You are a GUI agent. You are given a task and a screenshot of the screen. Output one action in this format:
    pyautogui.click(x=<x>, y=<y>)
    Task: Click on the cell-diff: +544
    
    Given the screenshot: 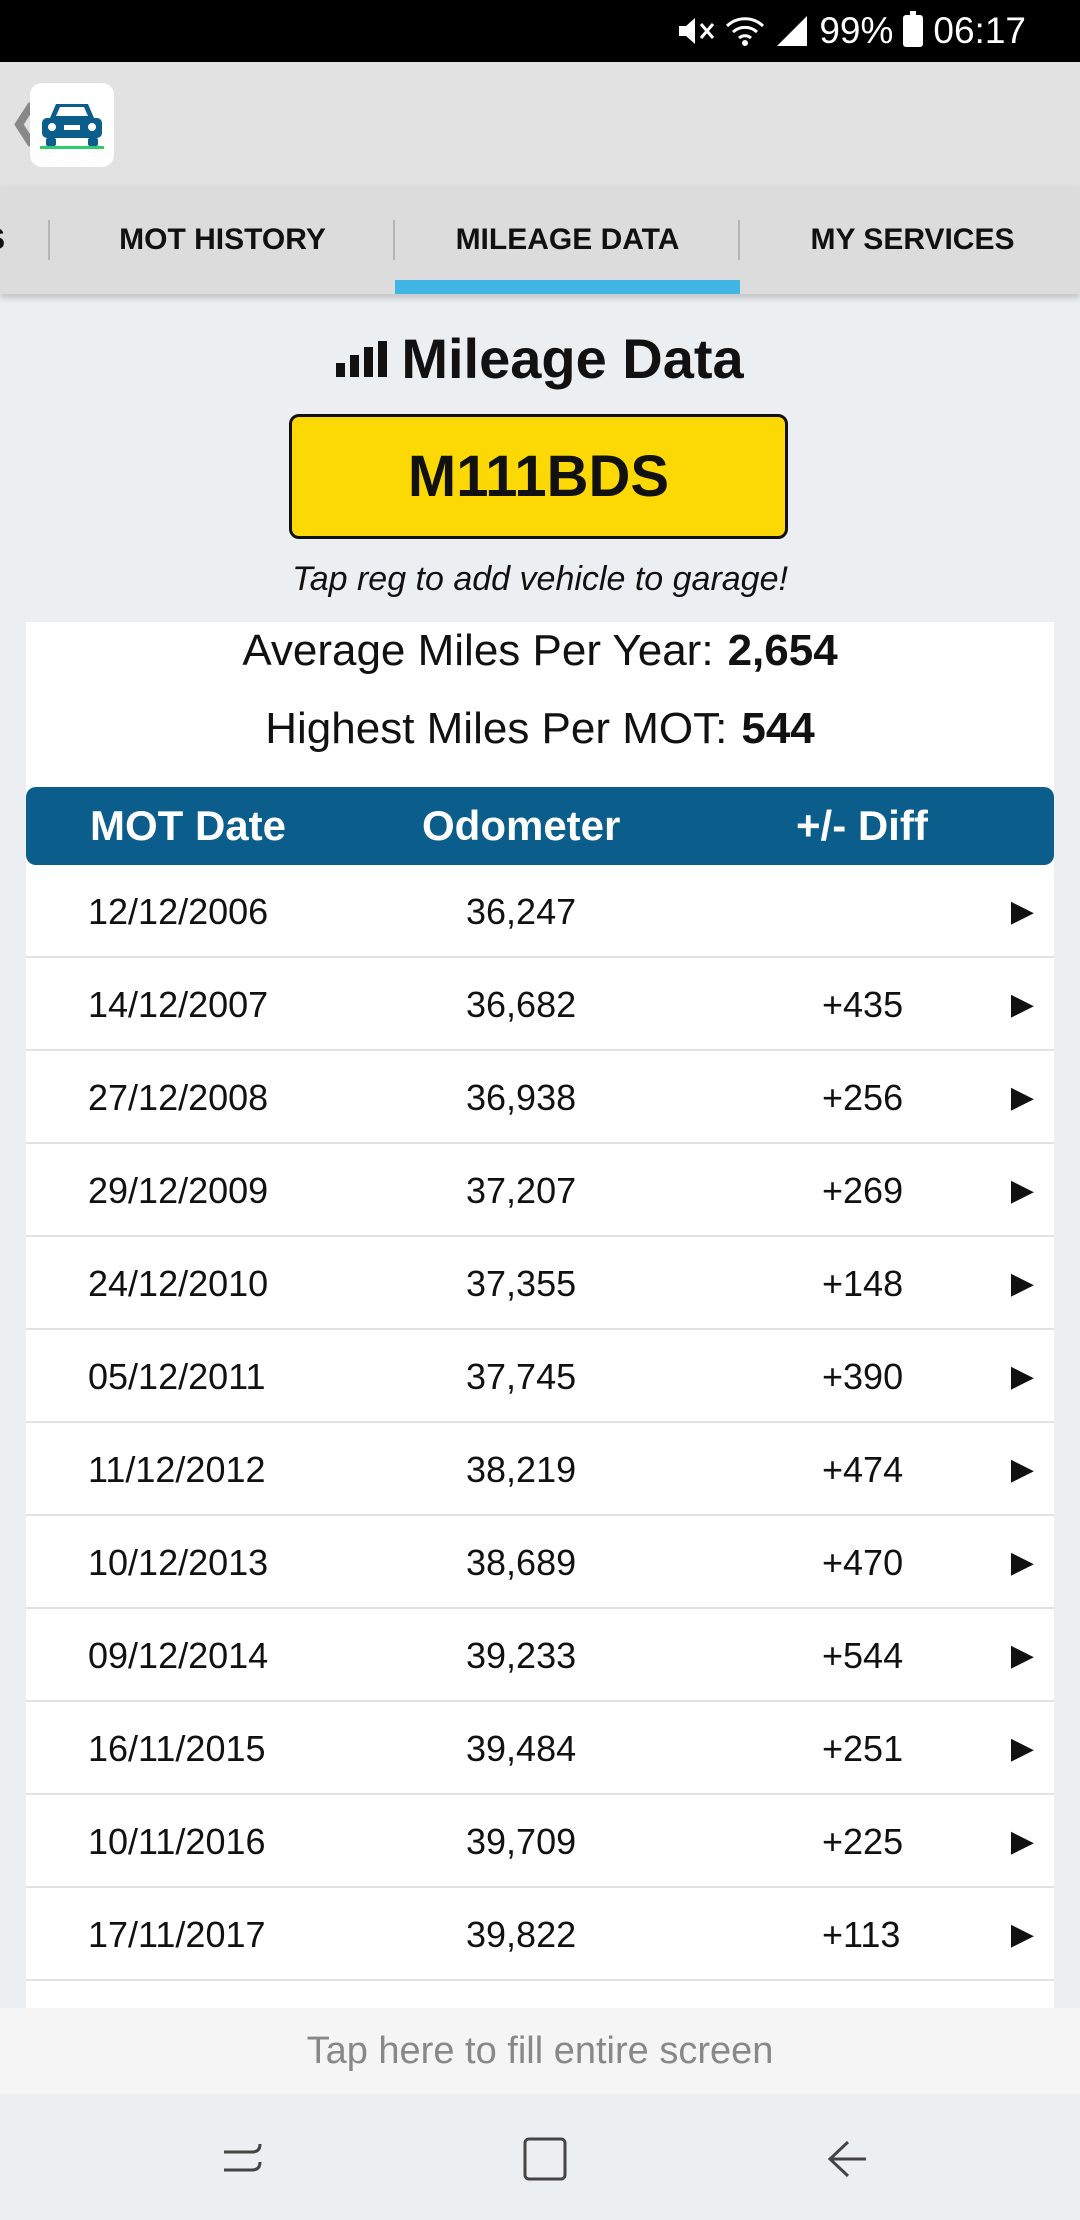 What is the action you would take?
    pyautogui.click(x=863, y=1655)
    